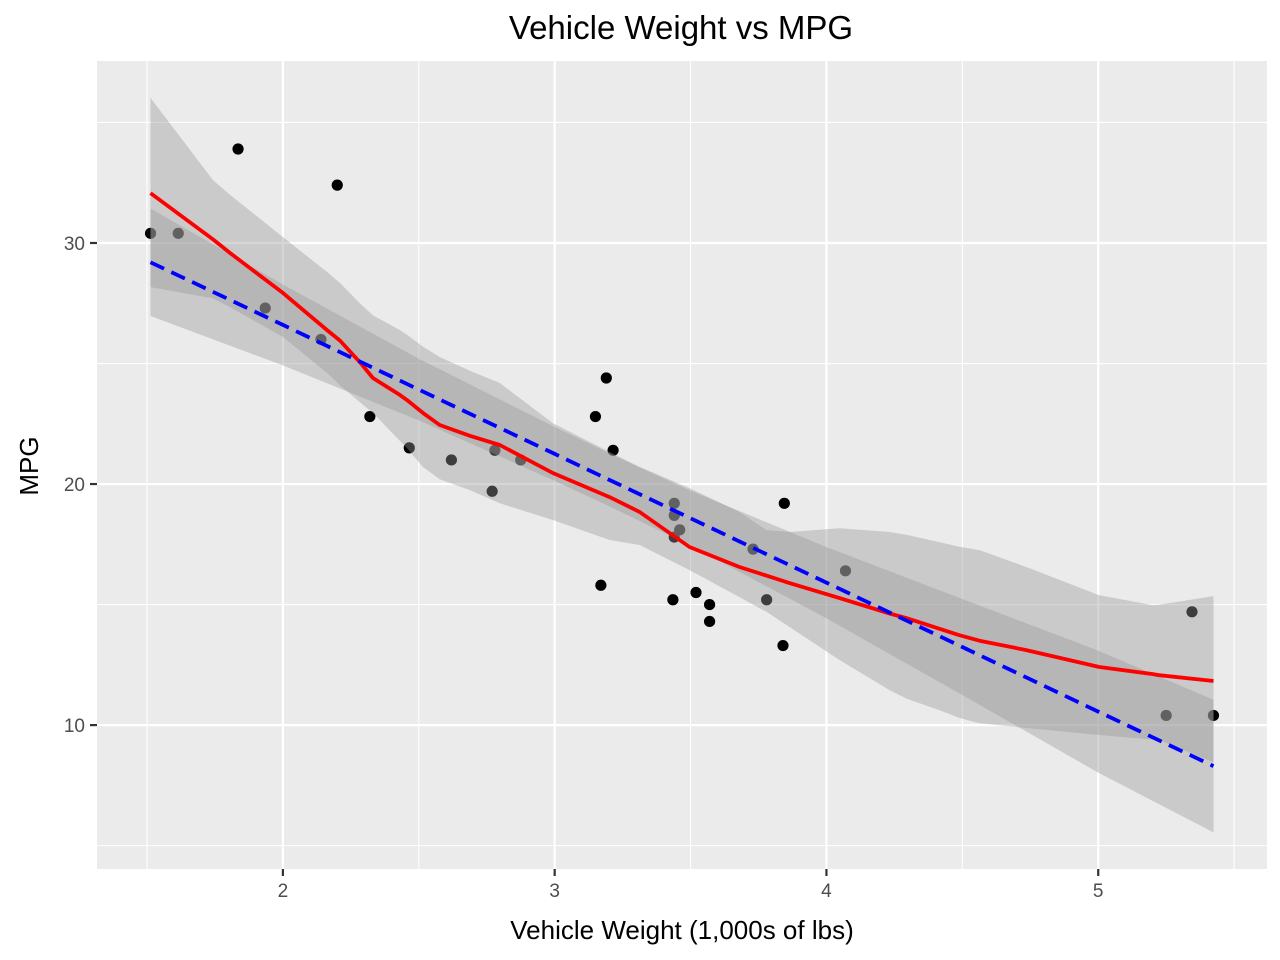  Describe the element at coordinates (826, 891) in the screenshot. I see `x-tick-label: 4` at that location.